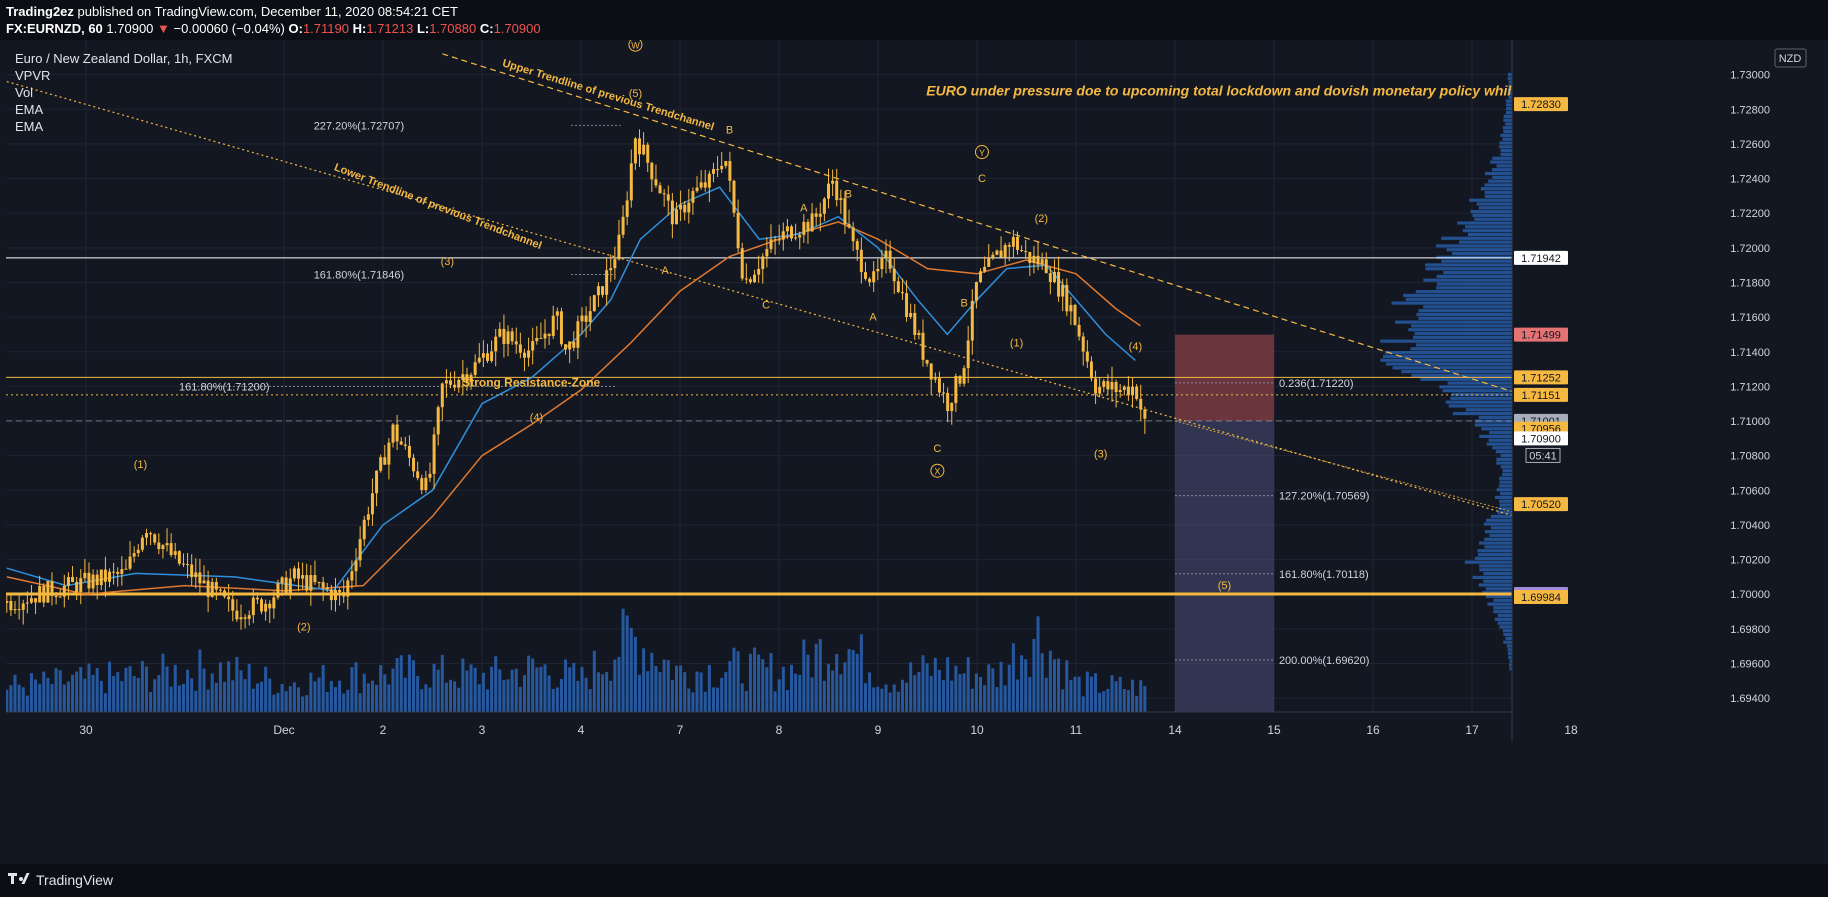 This screenshot has height=897, width=1828. Describe the element at coordinates (29, 126) in the screenshot. I see `legend-indicator-ema-slow: EMA` at that location.